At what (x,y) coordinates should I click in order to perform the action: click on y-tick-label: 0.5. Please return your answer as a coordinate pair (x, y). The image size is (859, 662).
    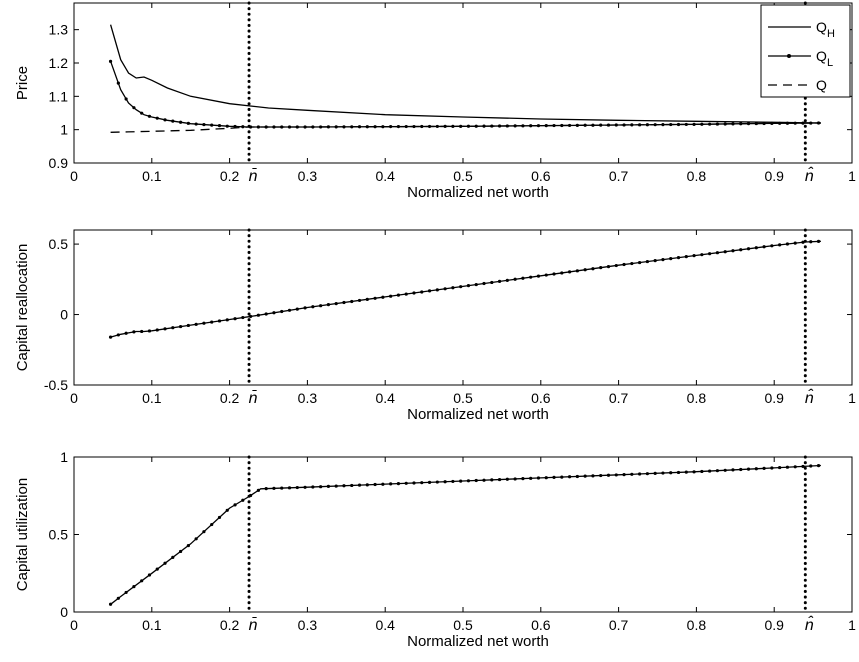
    Looking at the image, I should click on (59, 535).